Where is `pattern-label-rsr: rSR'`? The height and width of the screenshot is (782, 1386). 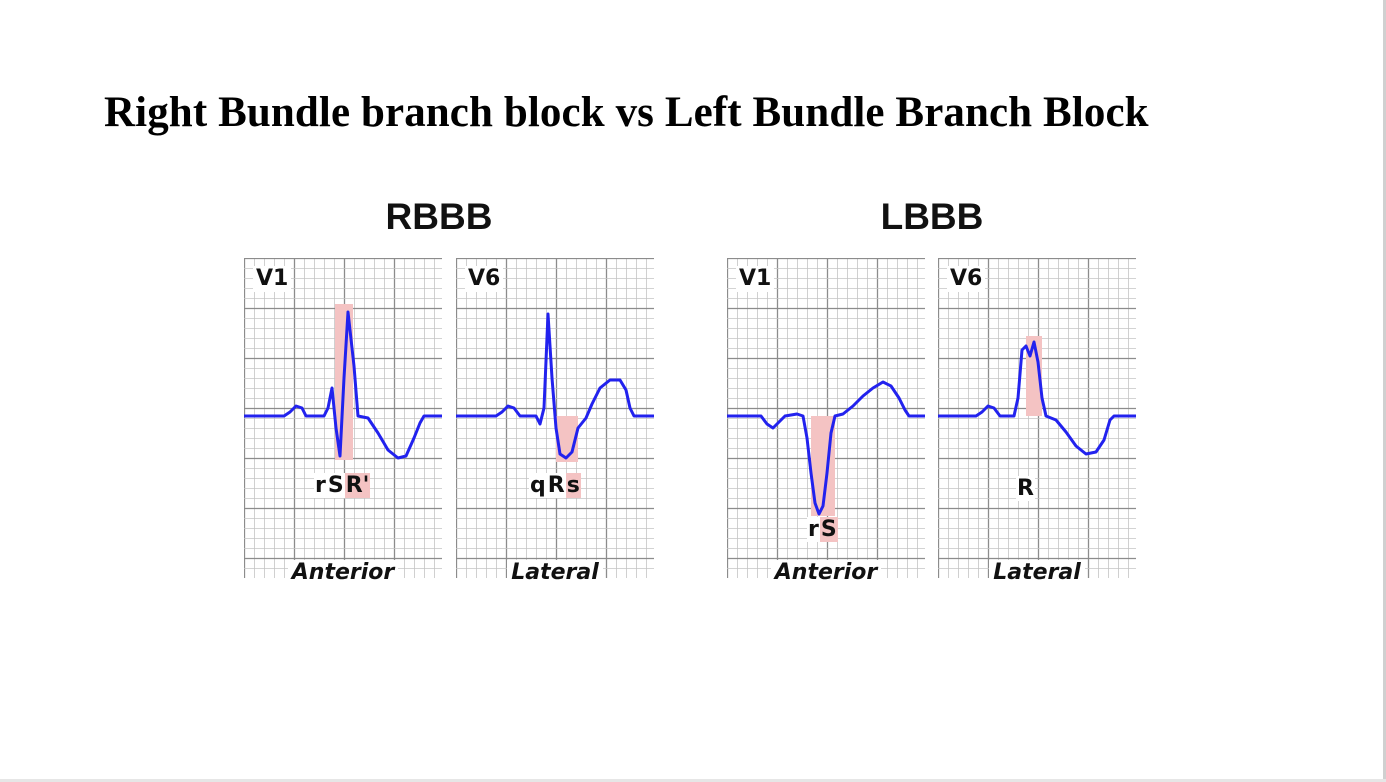
pattern-label-rsr: rSR' is located at coordinates (342, 486).